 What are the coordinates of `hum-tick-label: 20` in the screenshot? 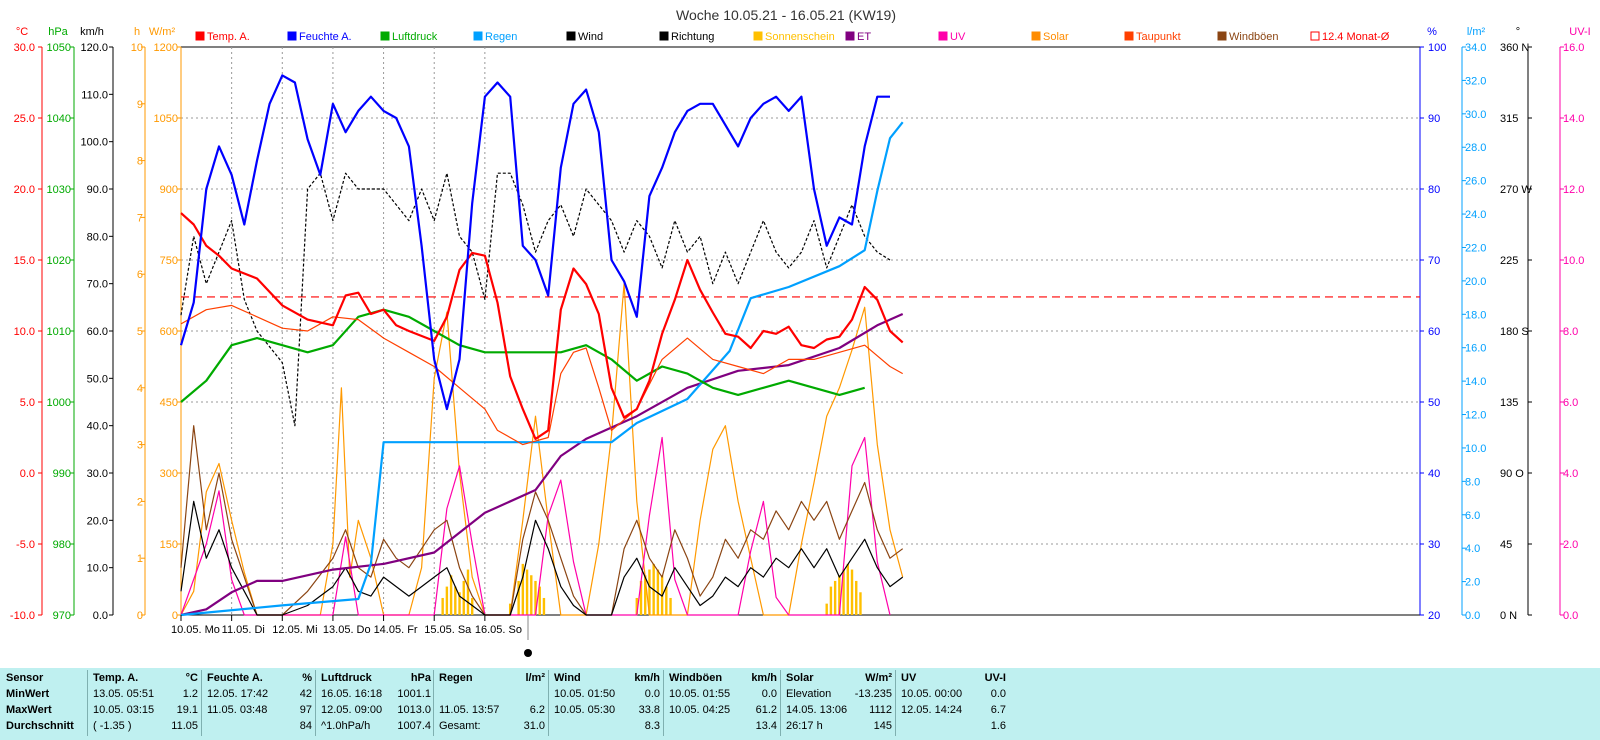 It's located at (1434, 616).